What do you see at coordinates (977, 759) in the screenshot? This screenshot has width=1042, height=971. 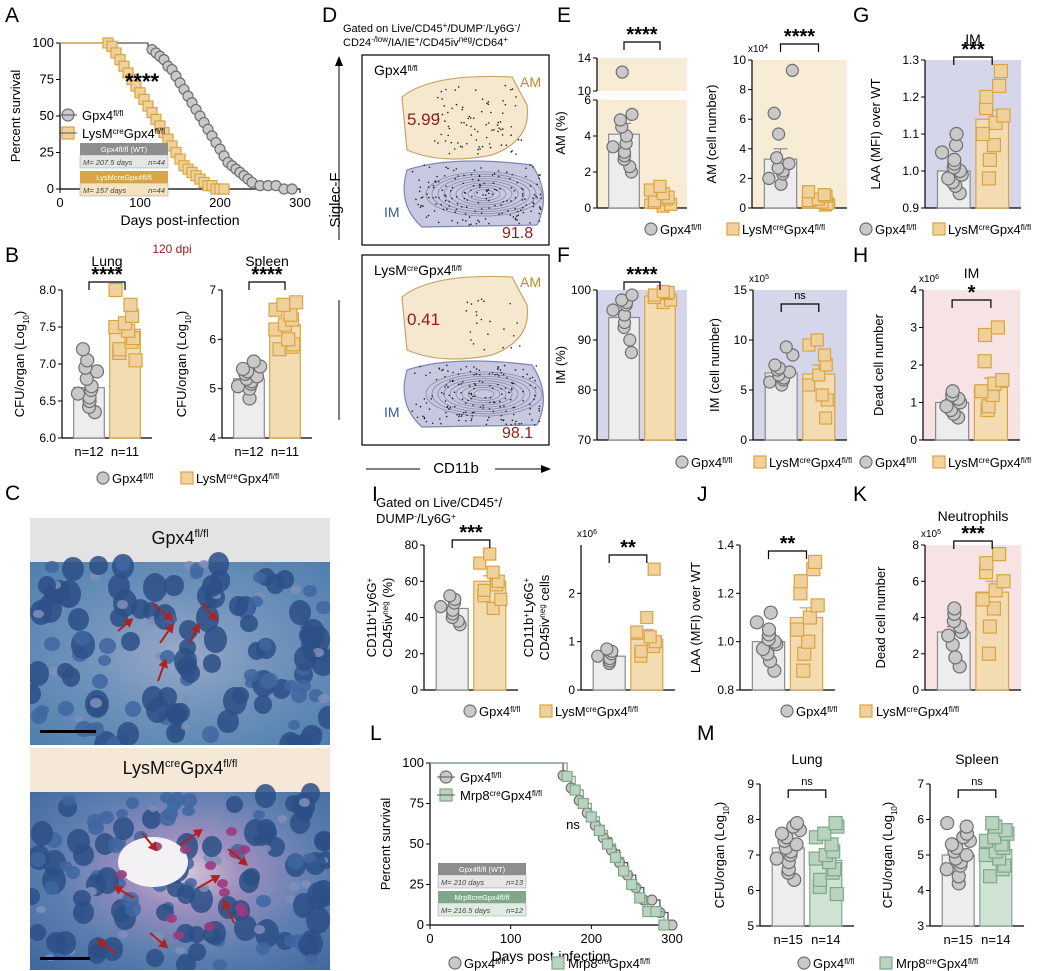 I see `chart-title: Spleen` at bounding box center [977, 759].